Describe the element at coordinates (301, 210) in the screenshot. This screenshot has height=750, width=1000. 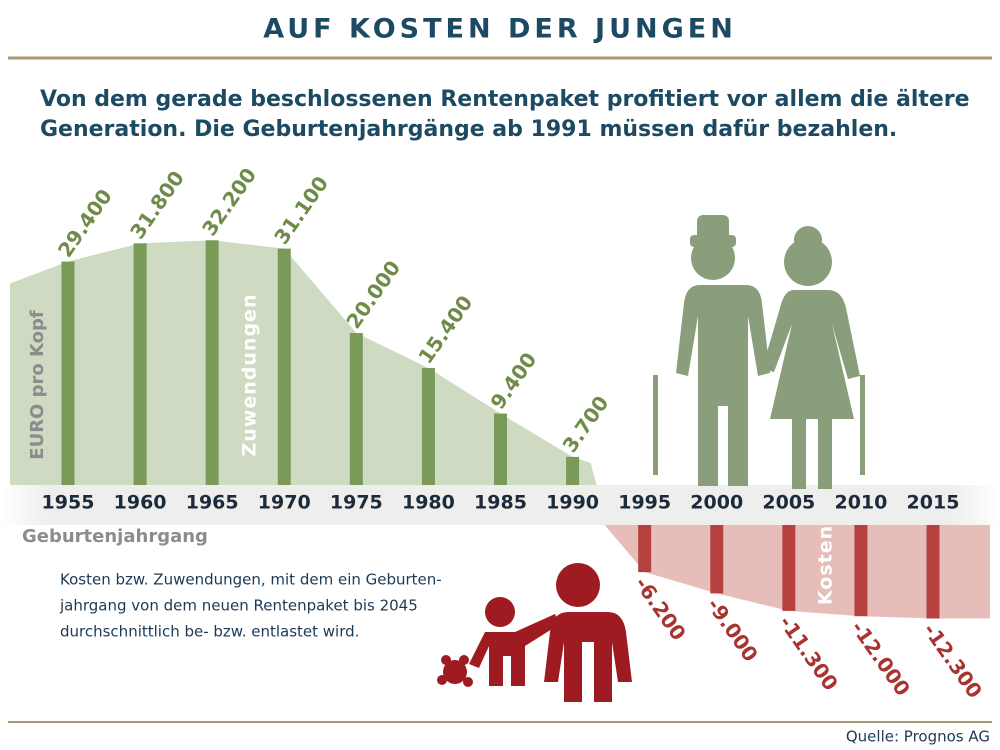
I see `value-label: 31.100` at that location.